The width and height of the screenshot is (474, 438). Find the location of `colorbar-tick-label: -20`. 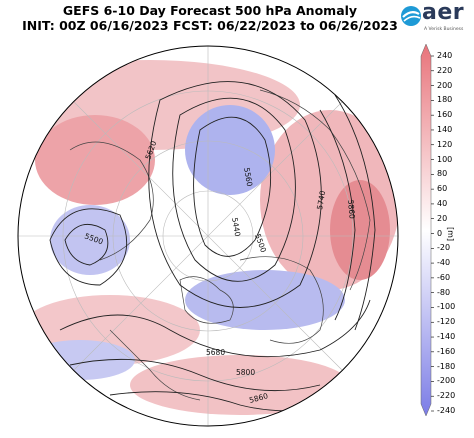

colorbar-tick-label: -20 is located at coordinates (444, 248).